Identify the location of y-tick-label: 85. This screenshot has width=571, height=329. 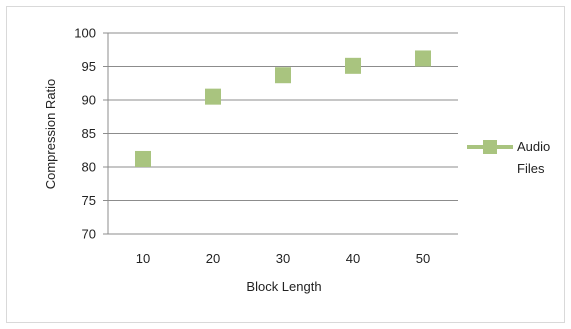
(89, 133).